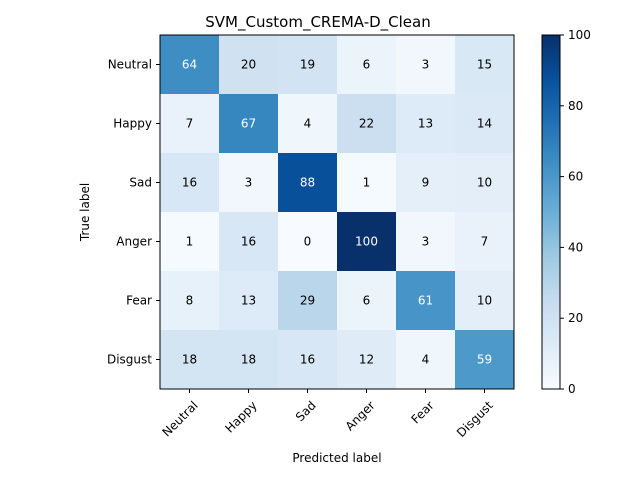 This screenshot has width=640, height=480. I want to click on cell-value-label: 88, so click(307, 183).